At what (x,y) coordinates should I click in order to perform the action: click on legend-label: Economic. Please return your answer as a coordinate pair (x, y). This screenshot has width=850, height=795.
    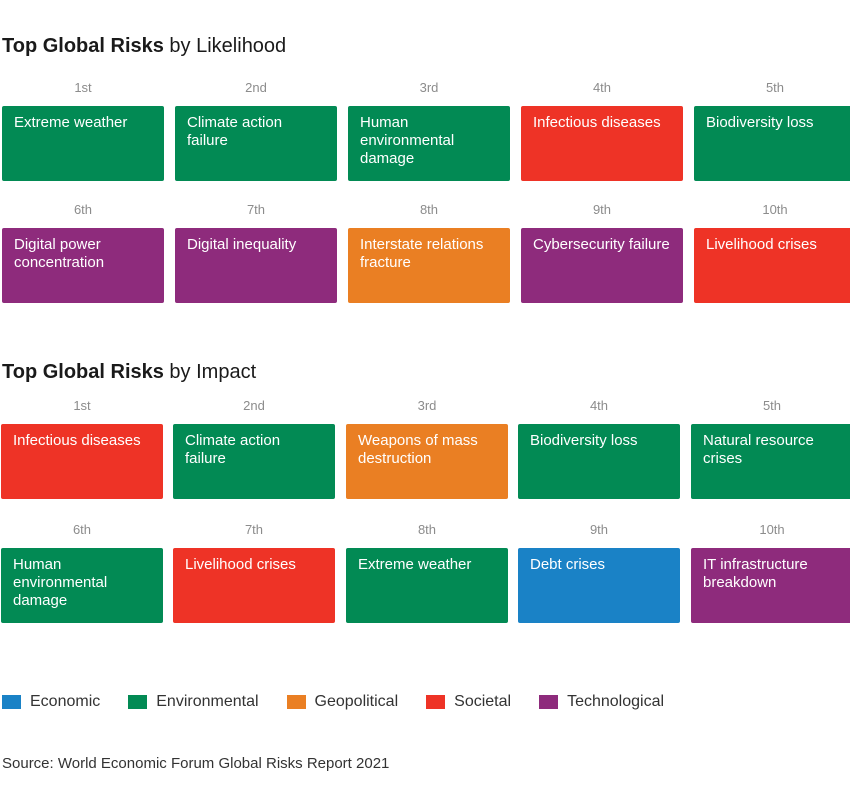
    Looking at the image, I should click on (65, 701).